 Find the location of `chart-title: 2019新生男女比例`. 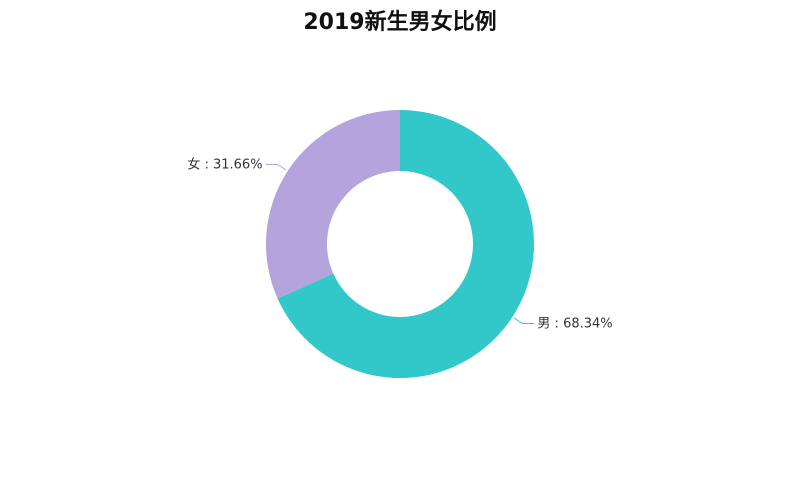

chart-title: 2019新生男女比例 is located at coordinates (400, 22).